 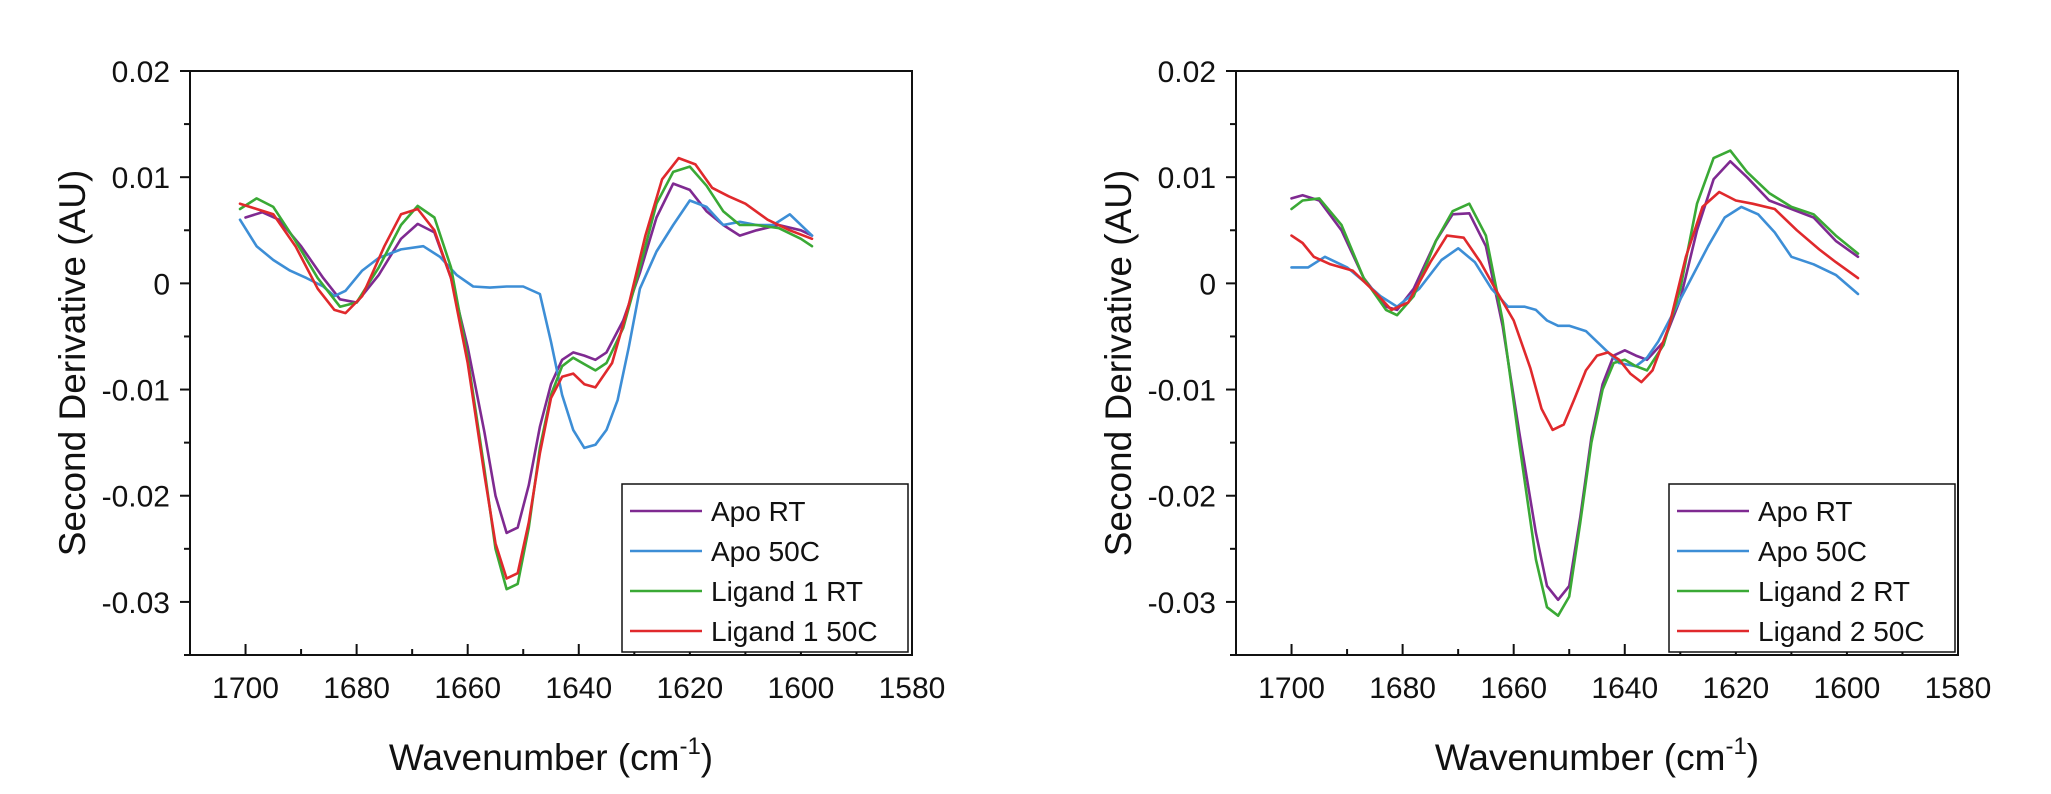 I want to click on legend: Apo RT Apo 50C Ligand 2 RT Ligand 2 50C, so click(x=1812, y=568).